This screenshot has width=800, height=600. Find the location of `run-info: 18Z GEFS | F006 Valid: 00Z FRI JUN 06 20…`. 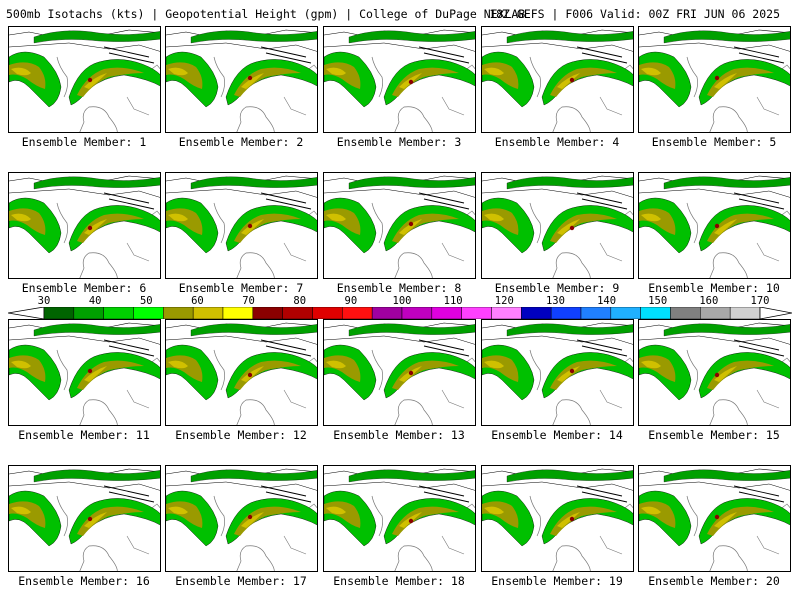

run-info: 18Z GEFS | F006 Valid: 00Z FRI JUN 06 20… is located at coordinates (634, 14).